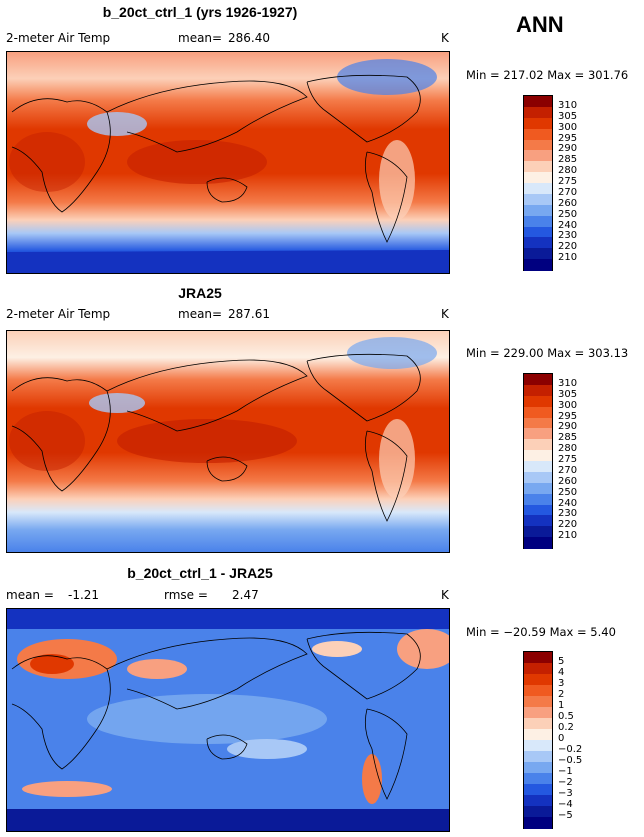 This screenshot has height=837, width=644. I want to click on colorbar-tick-label: 275, so click(568, 459).